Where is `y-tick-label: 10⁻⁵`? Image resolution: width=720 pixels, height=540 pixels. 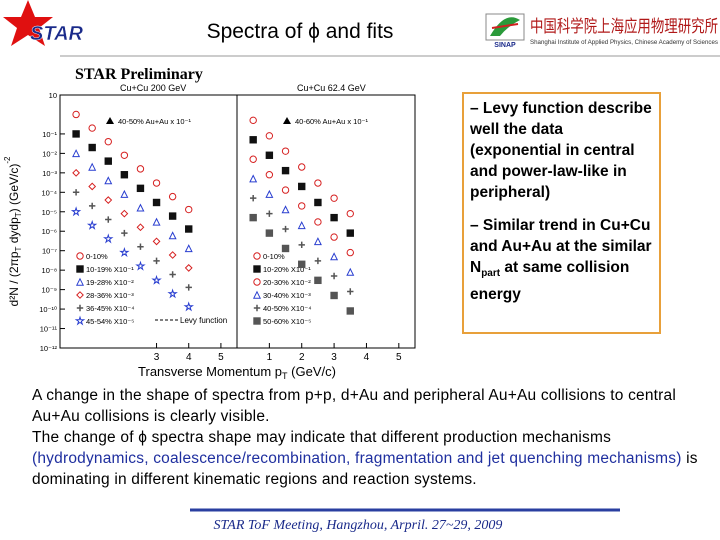
y-tick-label: 10⁻⁵ is located at coordinates (49, 212).